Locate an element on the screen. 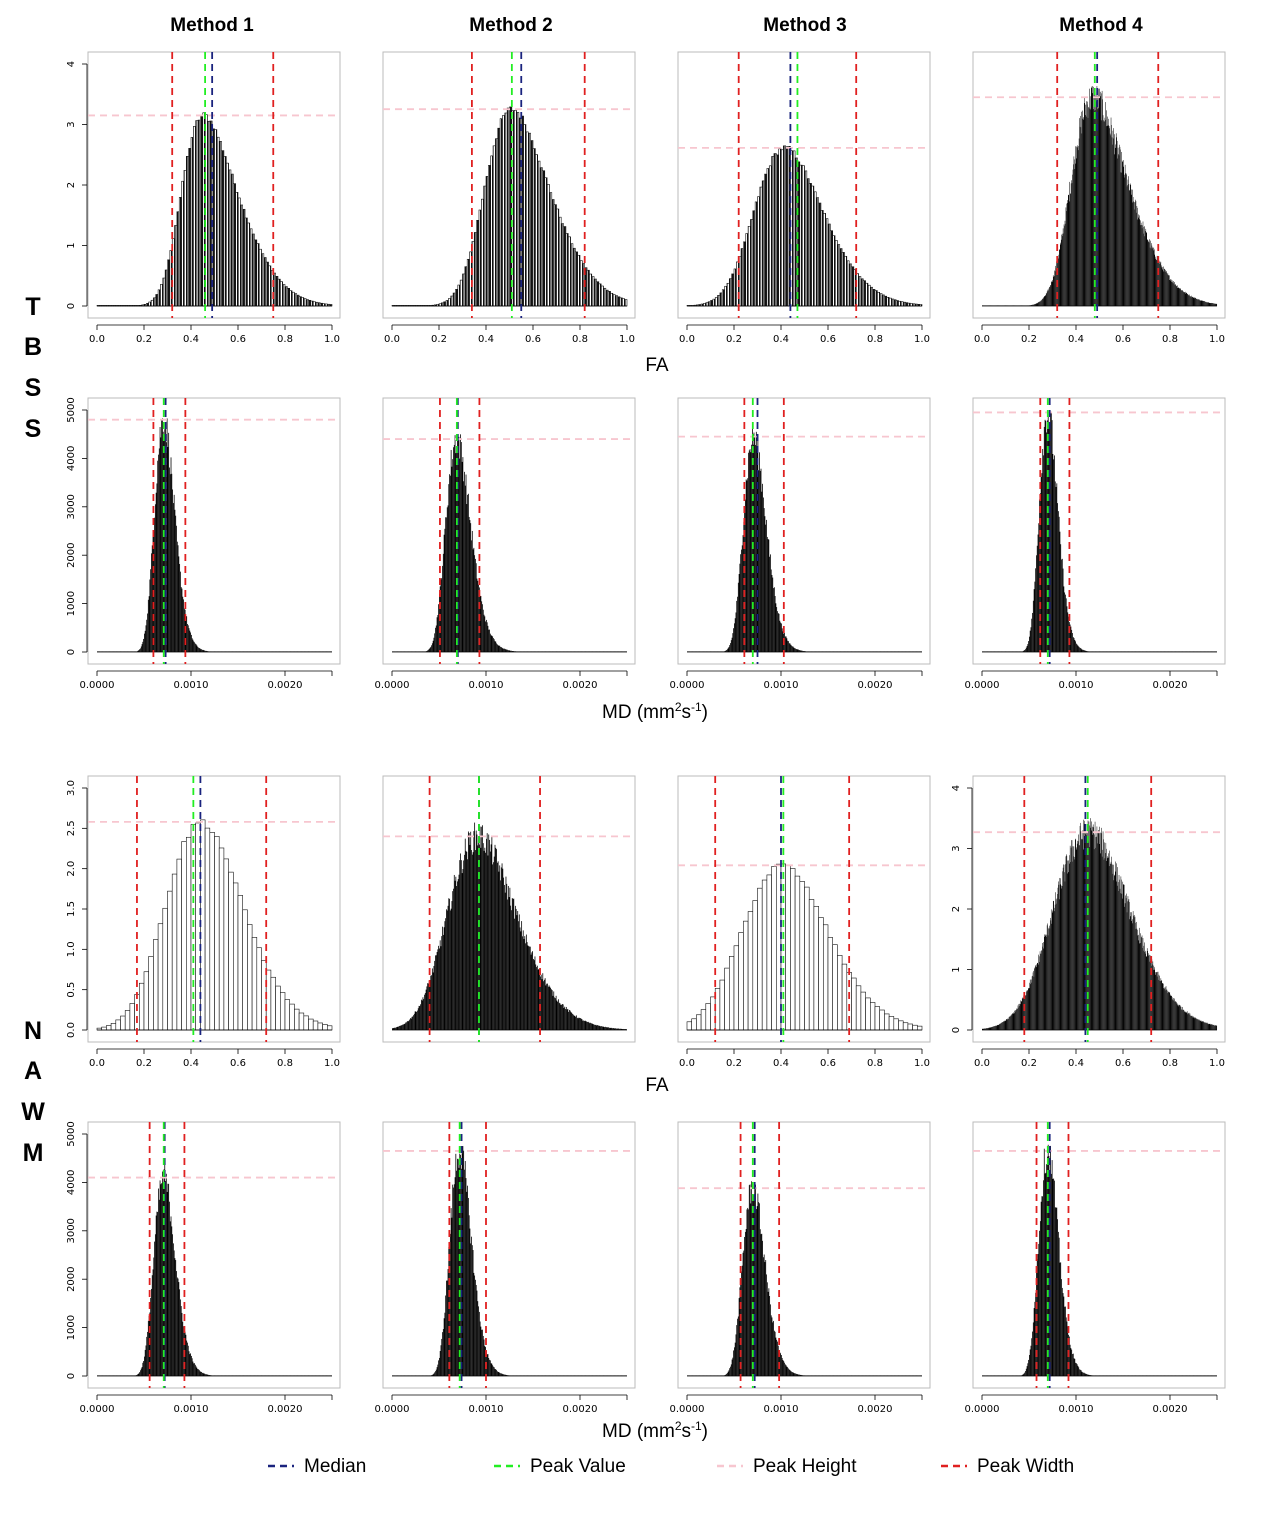 The image size is (1280, 1523). x-tick-label: 0.0000 is located at coordinates (97, 1409).